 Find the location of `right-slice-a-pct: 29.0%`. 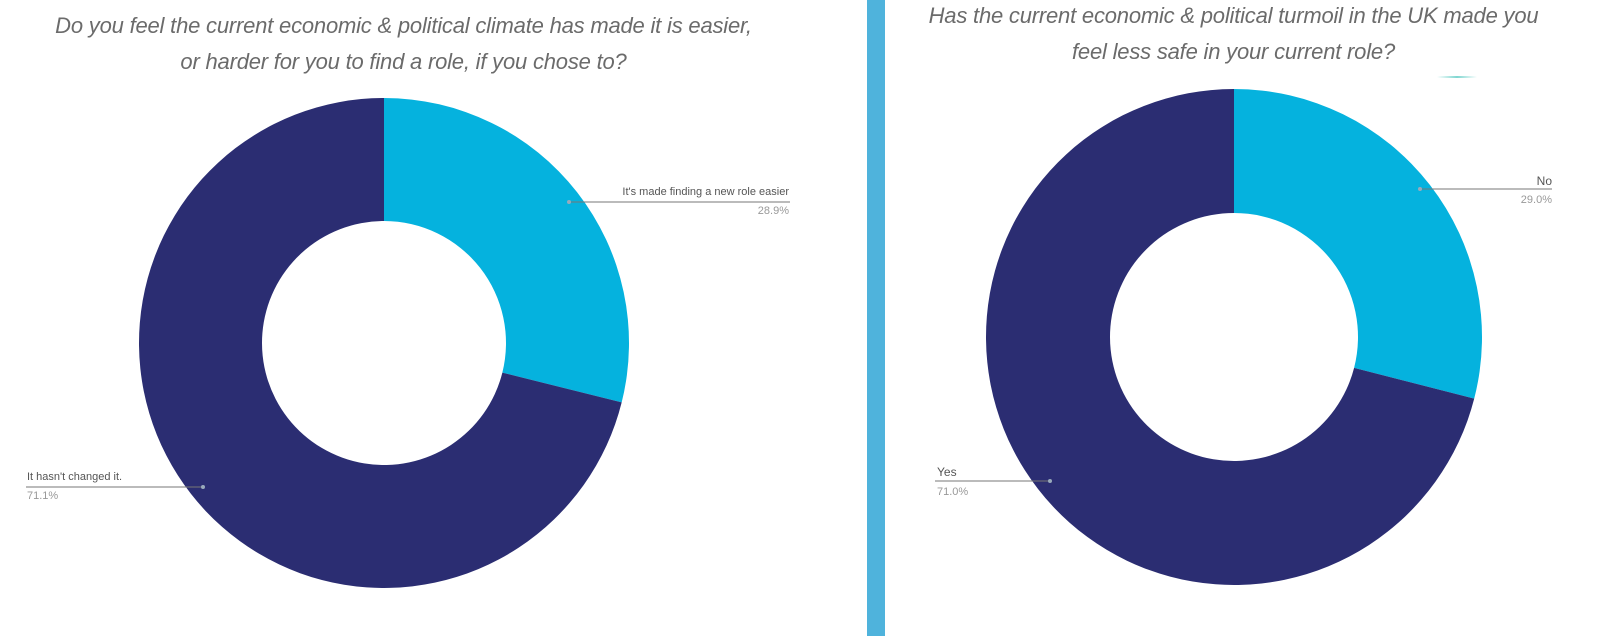

right-slice-a-pct: 29.0% is located at coordinates (1536, 200).